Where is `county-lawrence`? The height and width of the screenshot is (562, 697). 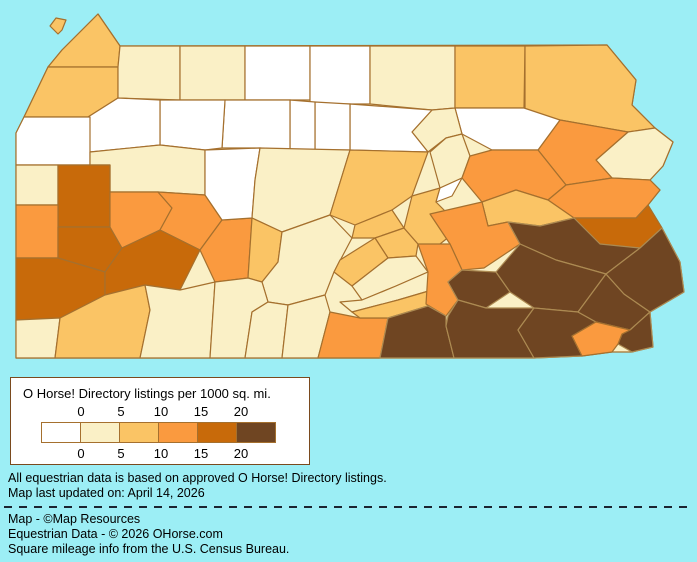 county-lawrence is located at coordinates (37, 185).